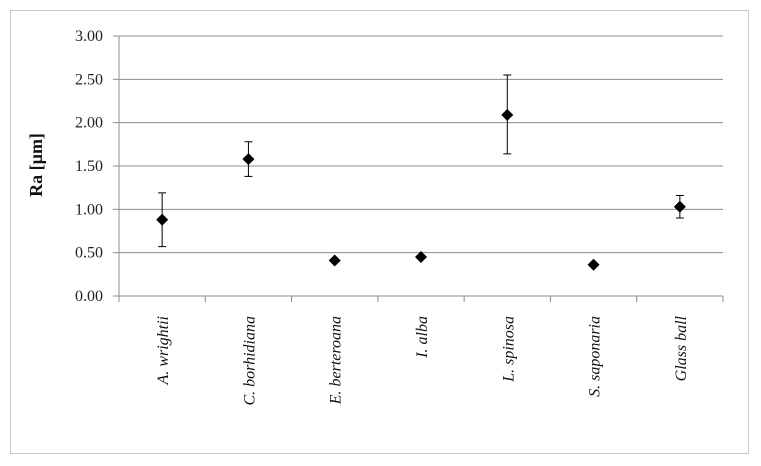  Describe the element at coordinates (508, 349) in the screenshot. I see `x-category-label: L. spinosa` at that location.